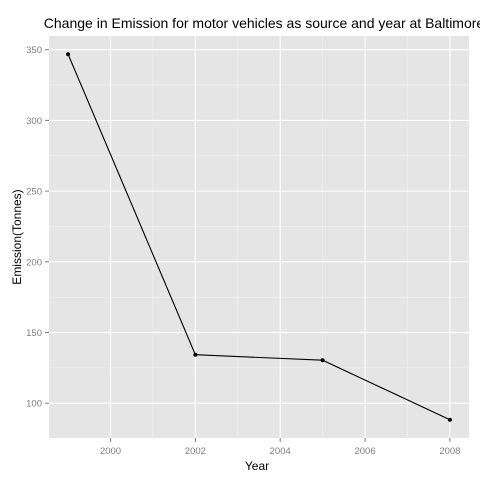  I want to click on y-tick-label: 100, so click(34, 404).